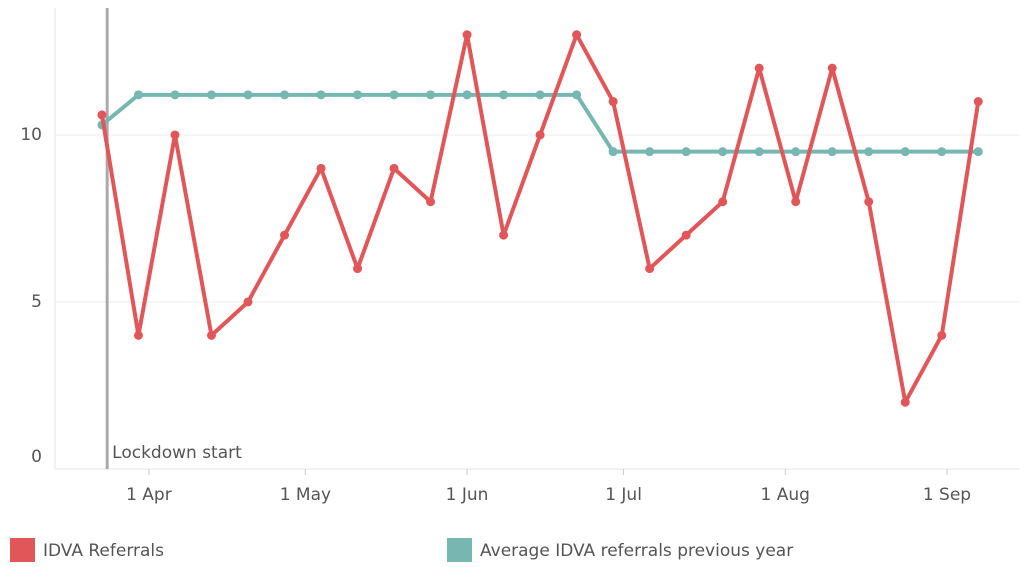 This screenshot has width=1031, height=567. Describe the element at coordinates (103, 551) in the screenshot. I see `legend-label: IDVA Referrals` at that location.